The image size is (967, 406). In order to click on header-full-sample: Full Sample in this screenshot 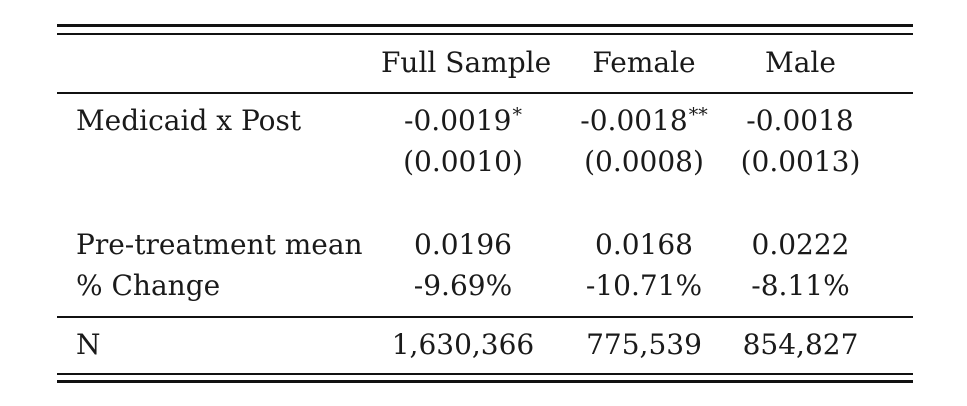, I will do `click(466, 62)`.